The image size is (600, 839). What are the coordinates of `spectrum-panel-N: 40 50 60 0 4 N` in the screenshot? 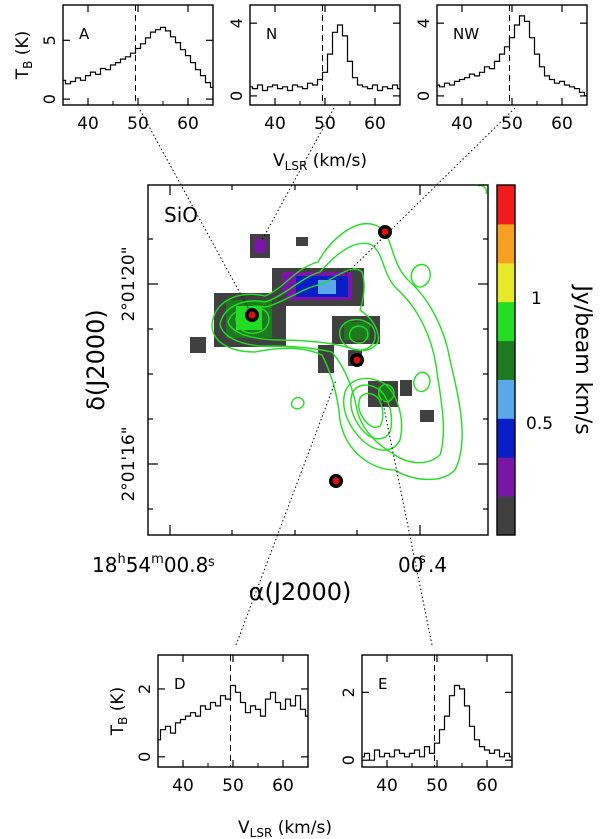 It's located at (314, 69).